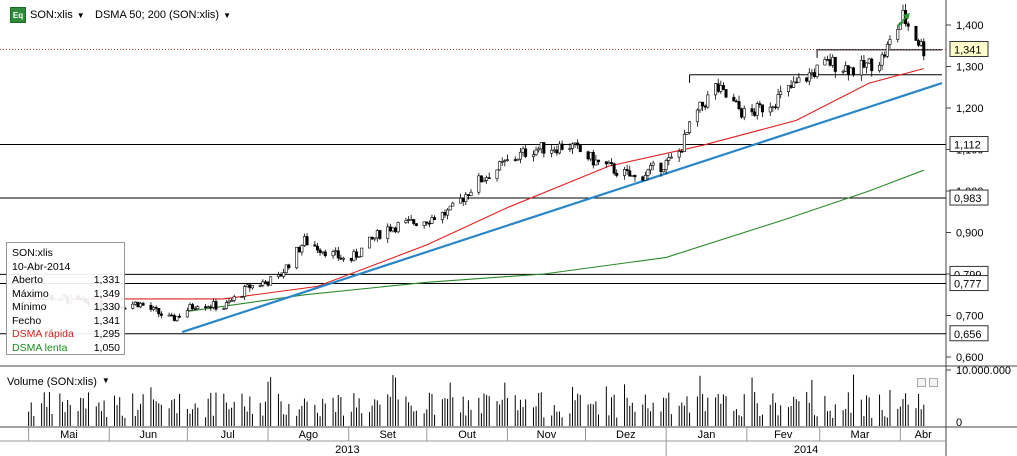 Image resolution: width=1017 pixels, height=456 pixels. Describe the element at coordinates (903, 20) in the screenshot. I see `signal-arrow-icon` at that location.